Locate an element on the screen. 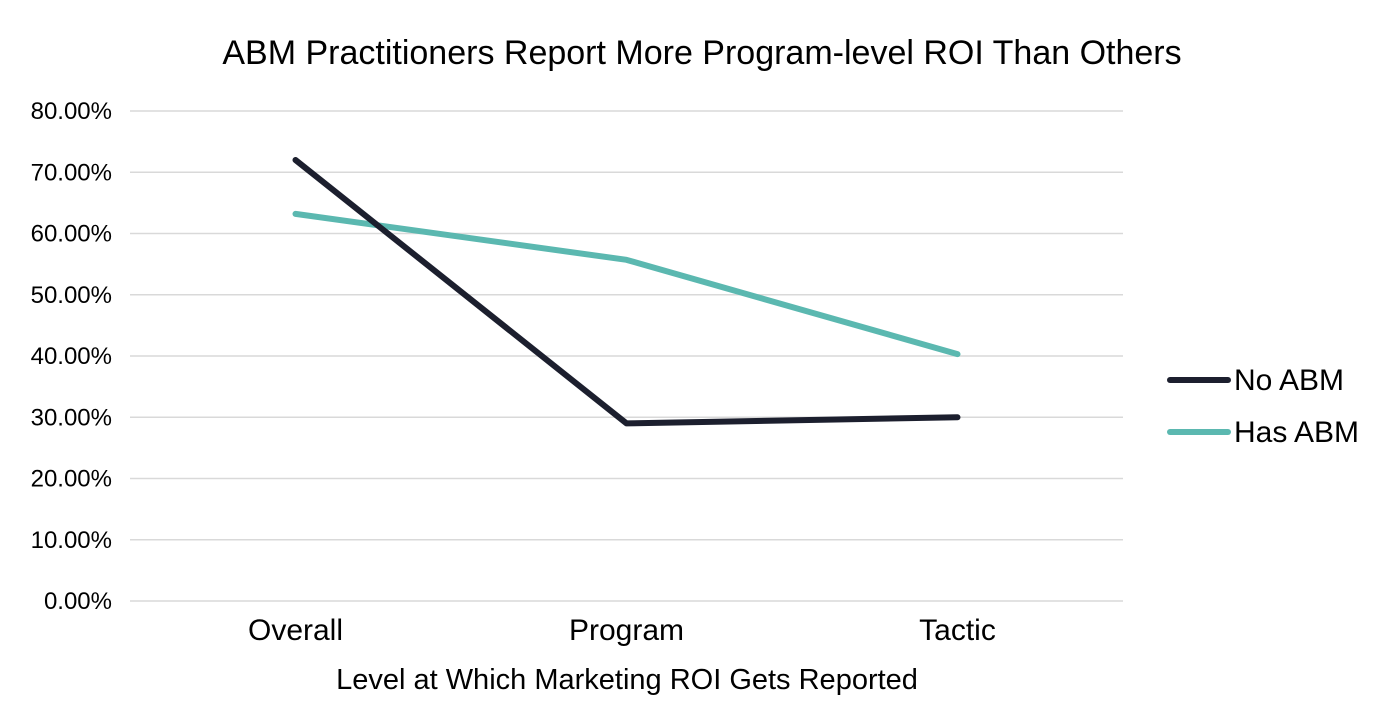 Image resolution: width=1378 pixels, height=710 pixels. y-tick-label: 70.00% is located at coordinates (71, 172).